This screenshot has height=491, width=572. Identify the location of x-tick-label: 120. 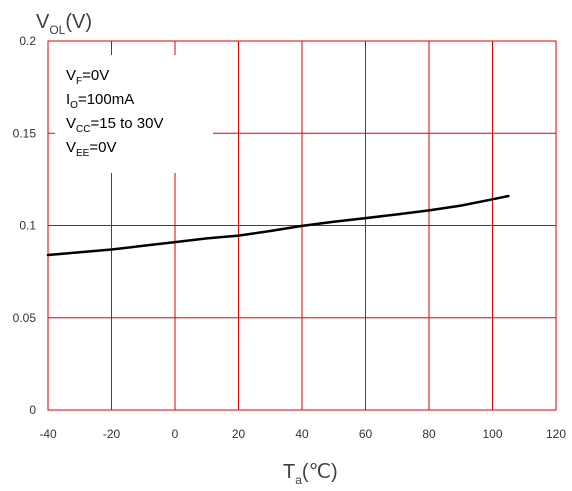
(556, 434).